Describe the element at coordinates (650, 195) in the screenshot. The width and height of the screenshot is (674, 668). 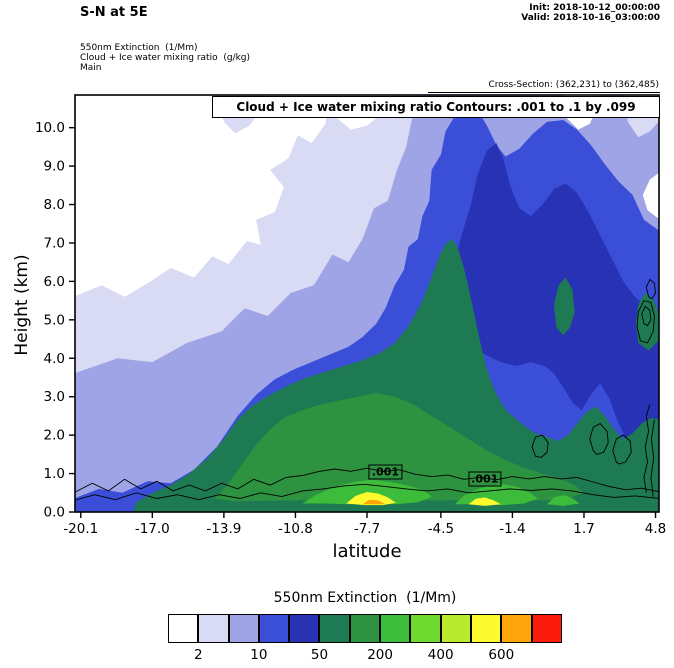
I see `filled-region-clear-right-edge` at that location.